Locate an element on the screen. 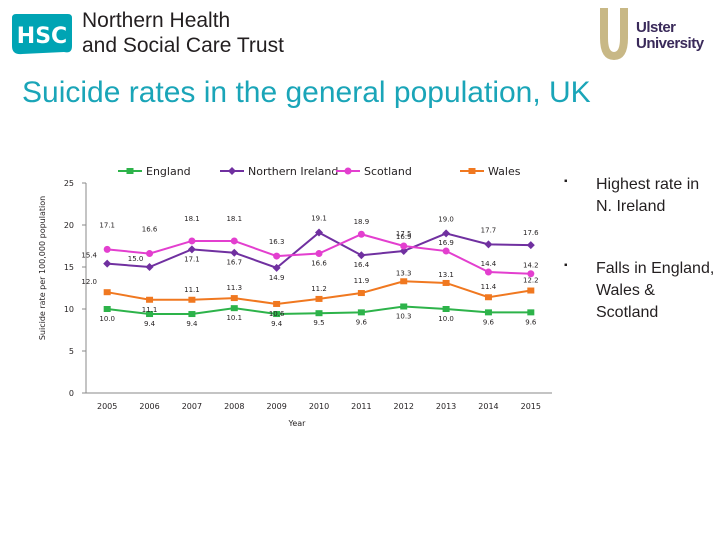 Image resolution: width=720 pixels, height=540 pixels. legend-item-scotland: Scotland is located at coordinates (374, 171).